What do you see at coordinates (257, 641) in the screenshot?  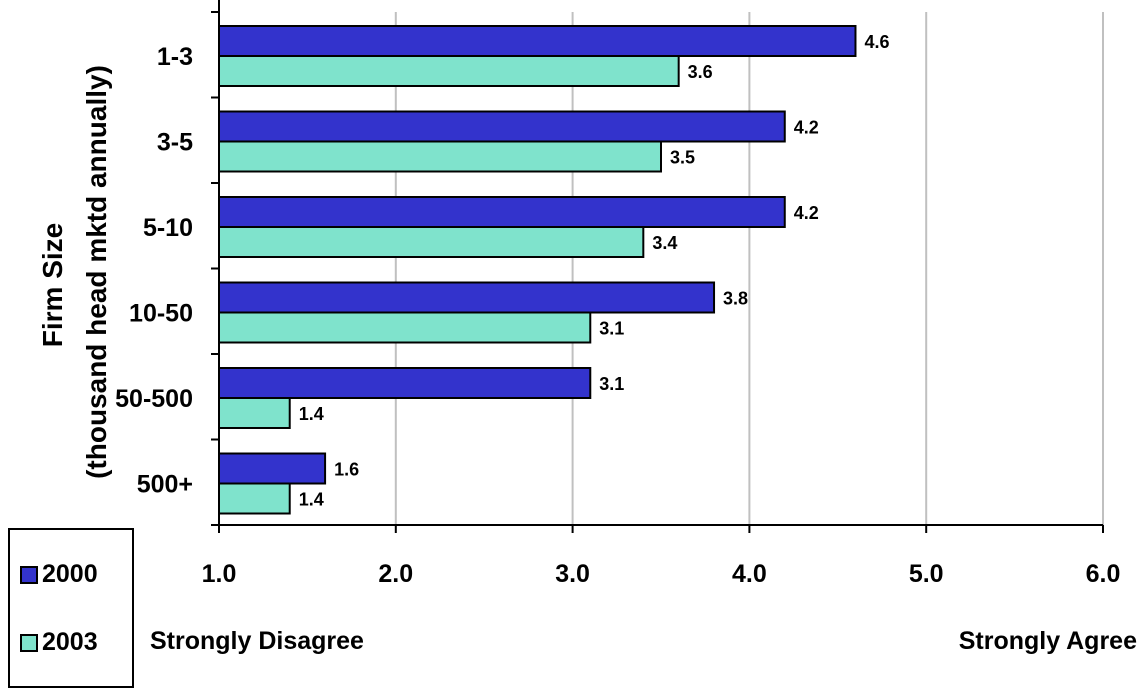 I see `x-annotation-left: Strongly Disagree` at bounding box center [257, 641].